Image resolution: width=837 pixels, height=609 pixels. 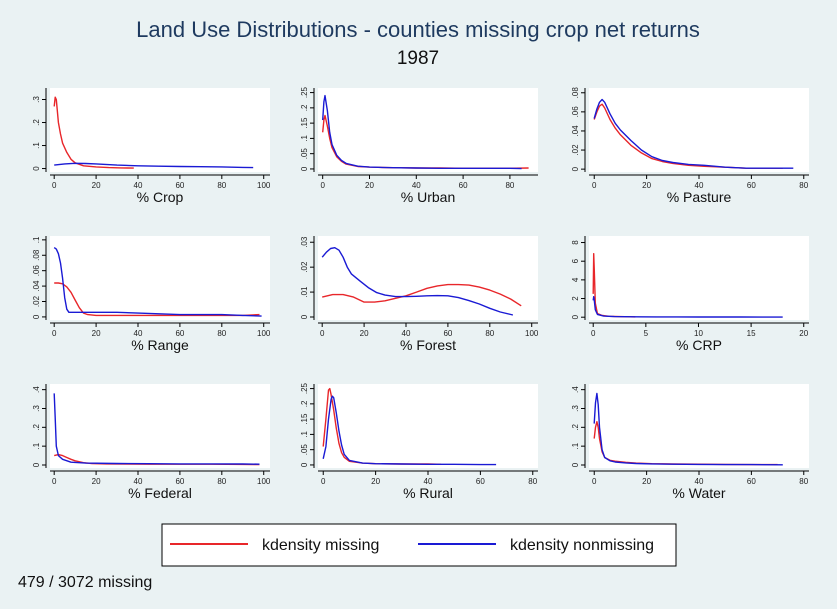 I want to click on panel: 0 20 40 60 80 100 0 .1 .2 .3 .4 % Federal, so click(x=151, y=442).